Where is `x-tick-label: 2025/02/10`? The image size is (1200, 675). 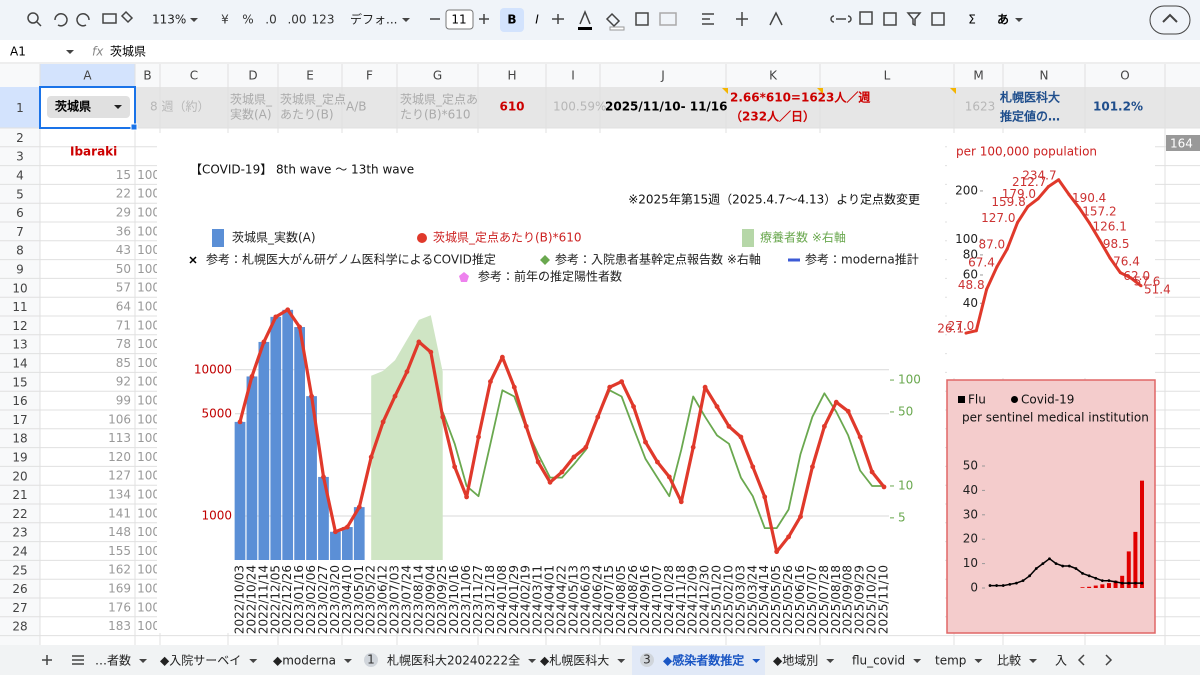
x-tick-label: 2025/02/10 is located at coordinates (728, 599).